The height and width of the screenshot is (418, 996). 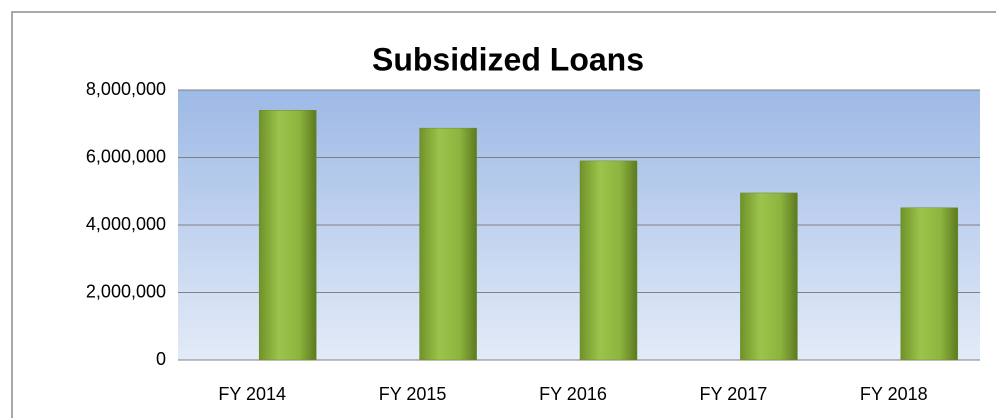 What do you see at coordinates (573, 394) in the screenshot?
I see `x-tick-label: FY 2016` at bounding box center [573, 394].